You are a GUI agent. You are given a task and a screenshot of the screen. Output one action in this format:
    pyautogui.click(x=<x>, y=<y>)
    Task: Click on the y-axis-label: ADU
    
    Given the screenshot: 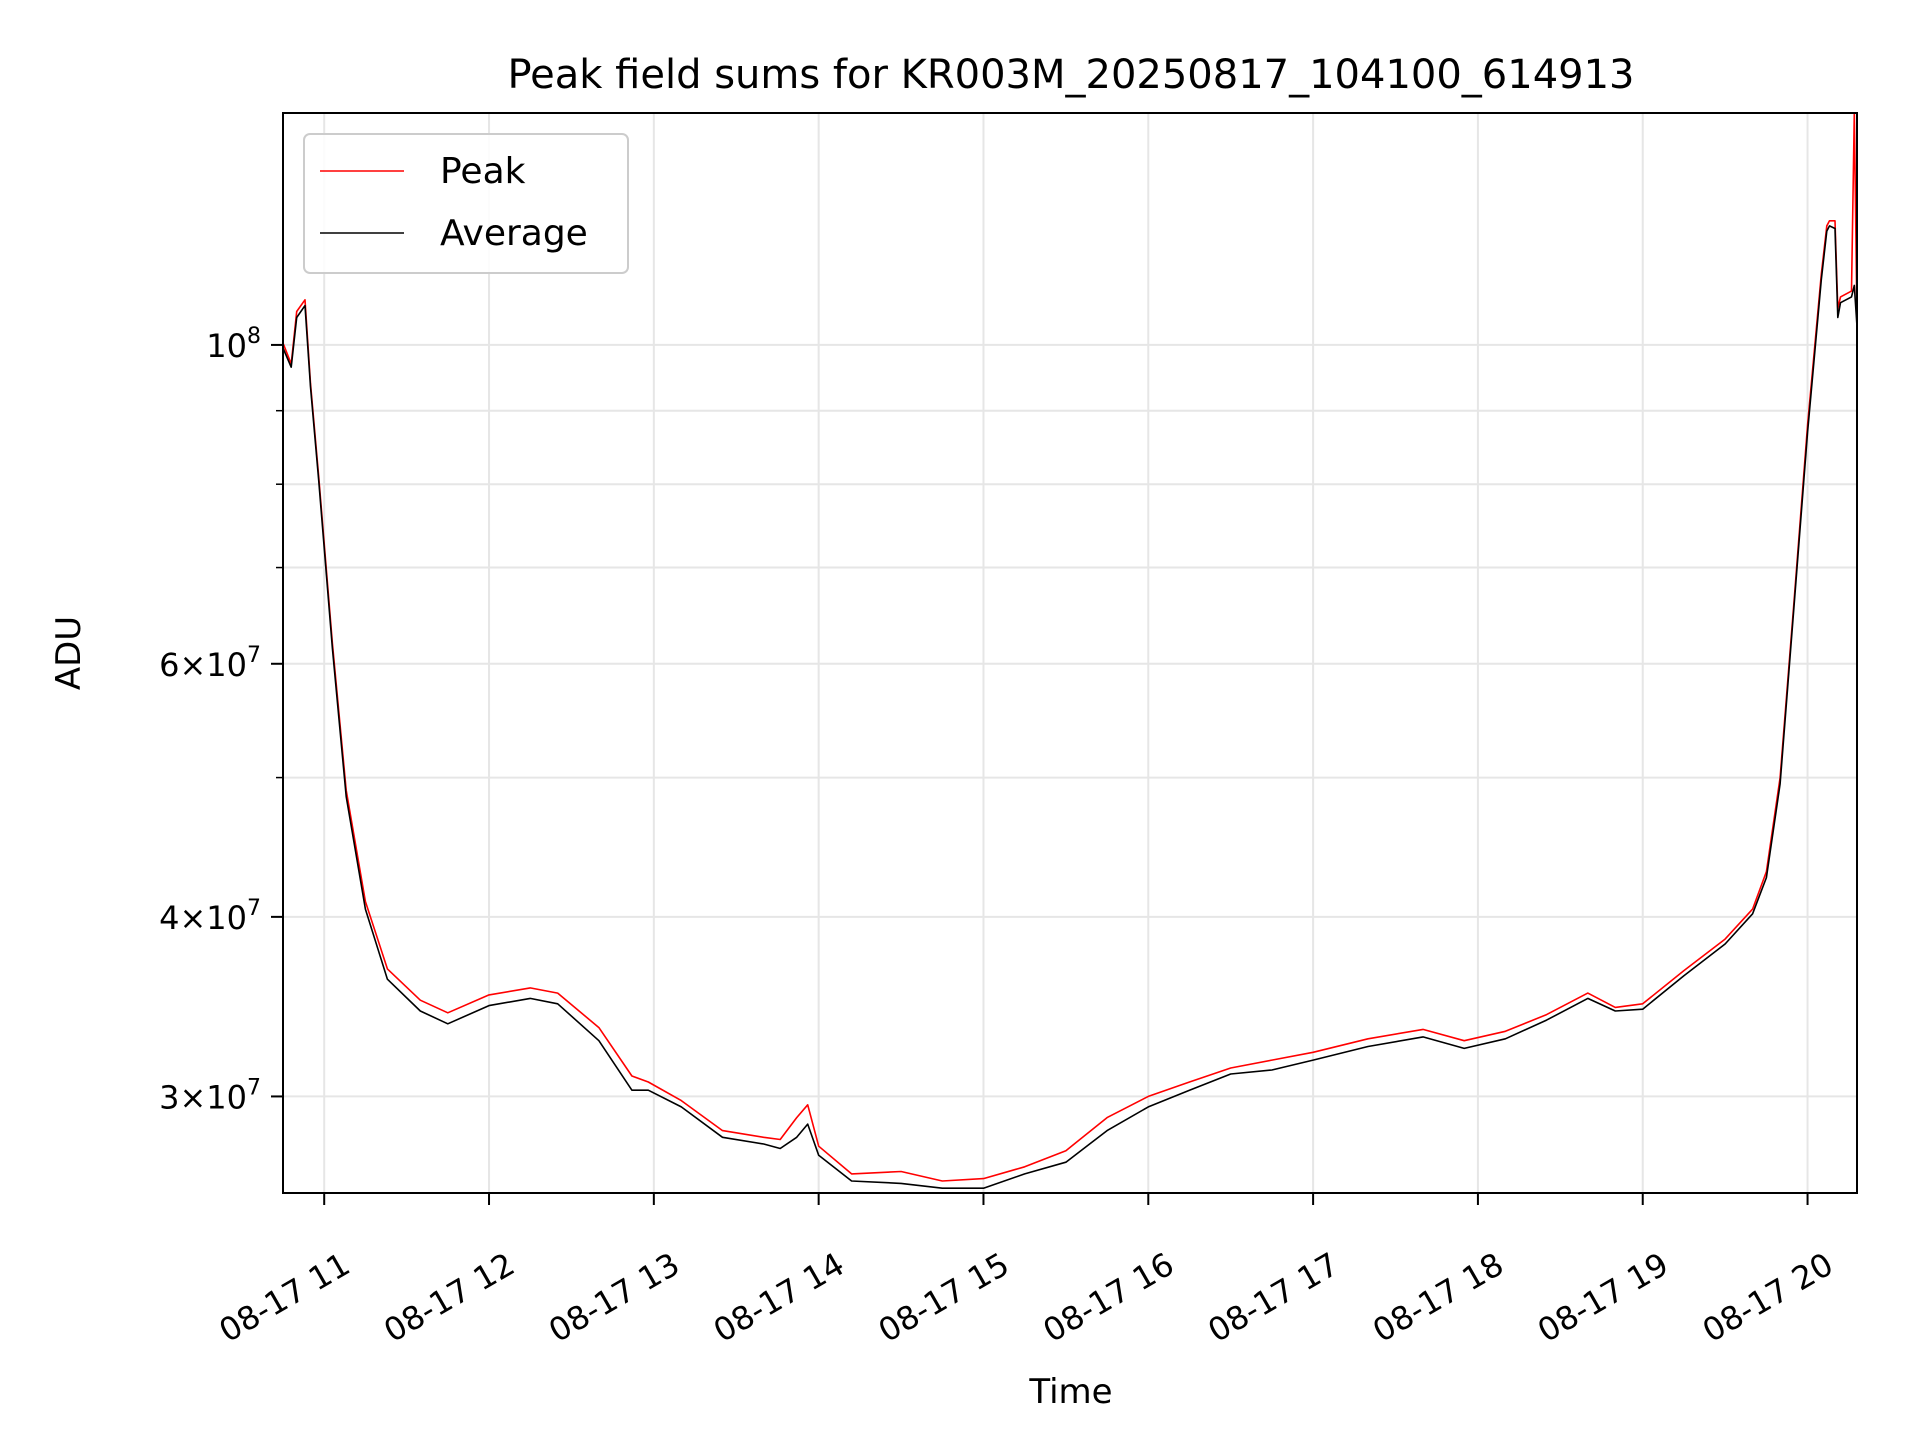 What is the action you would take?
    pyautogui.click(x=69, y=653)
    